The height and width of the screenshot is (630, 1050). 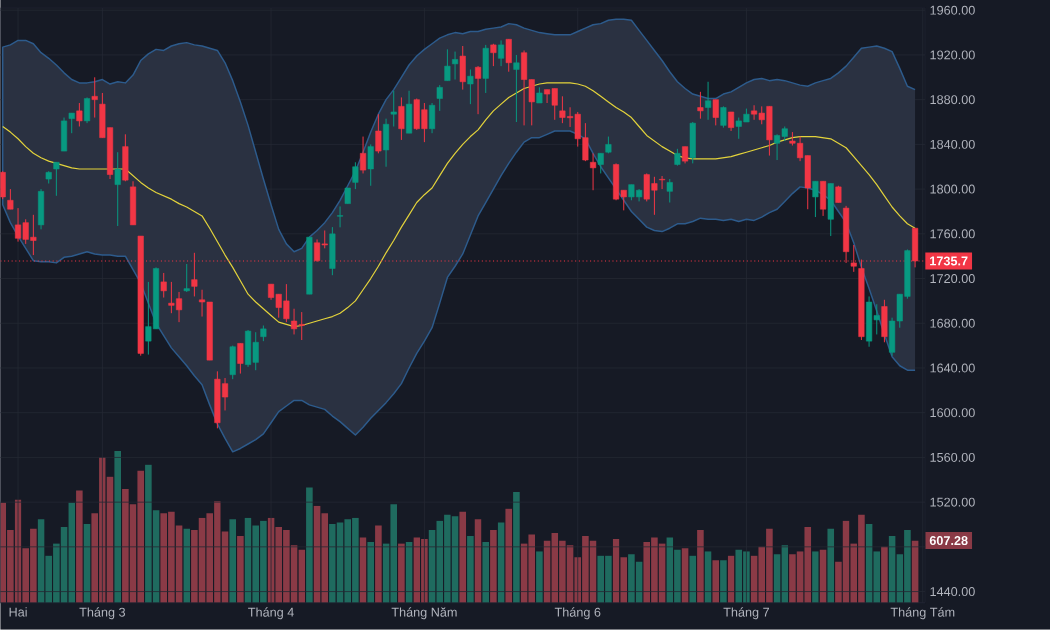 I want to click on x-tick-label: Tháng 4, so click(x=271, y=613).